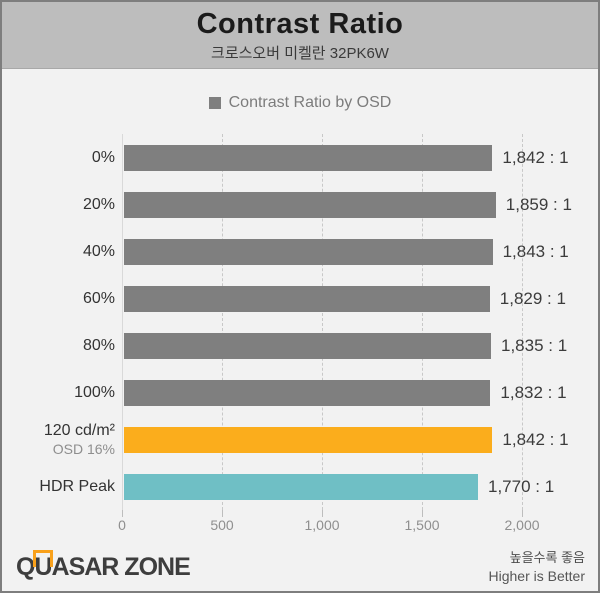 Image resolution: width=600 pixels, height=593 pixels. I want to click on logo-rest: ASAR ZONE, so click(121, 567).